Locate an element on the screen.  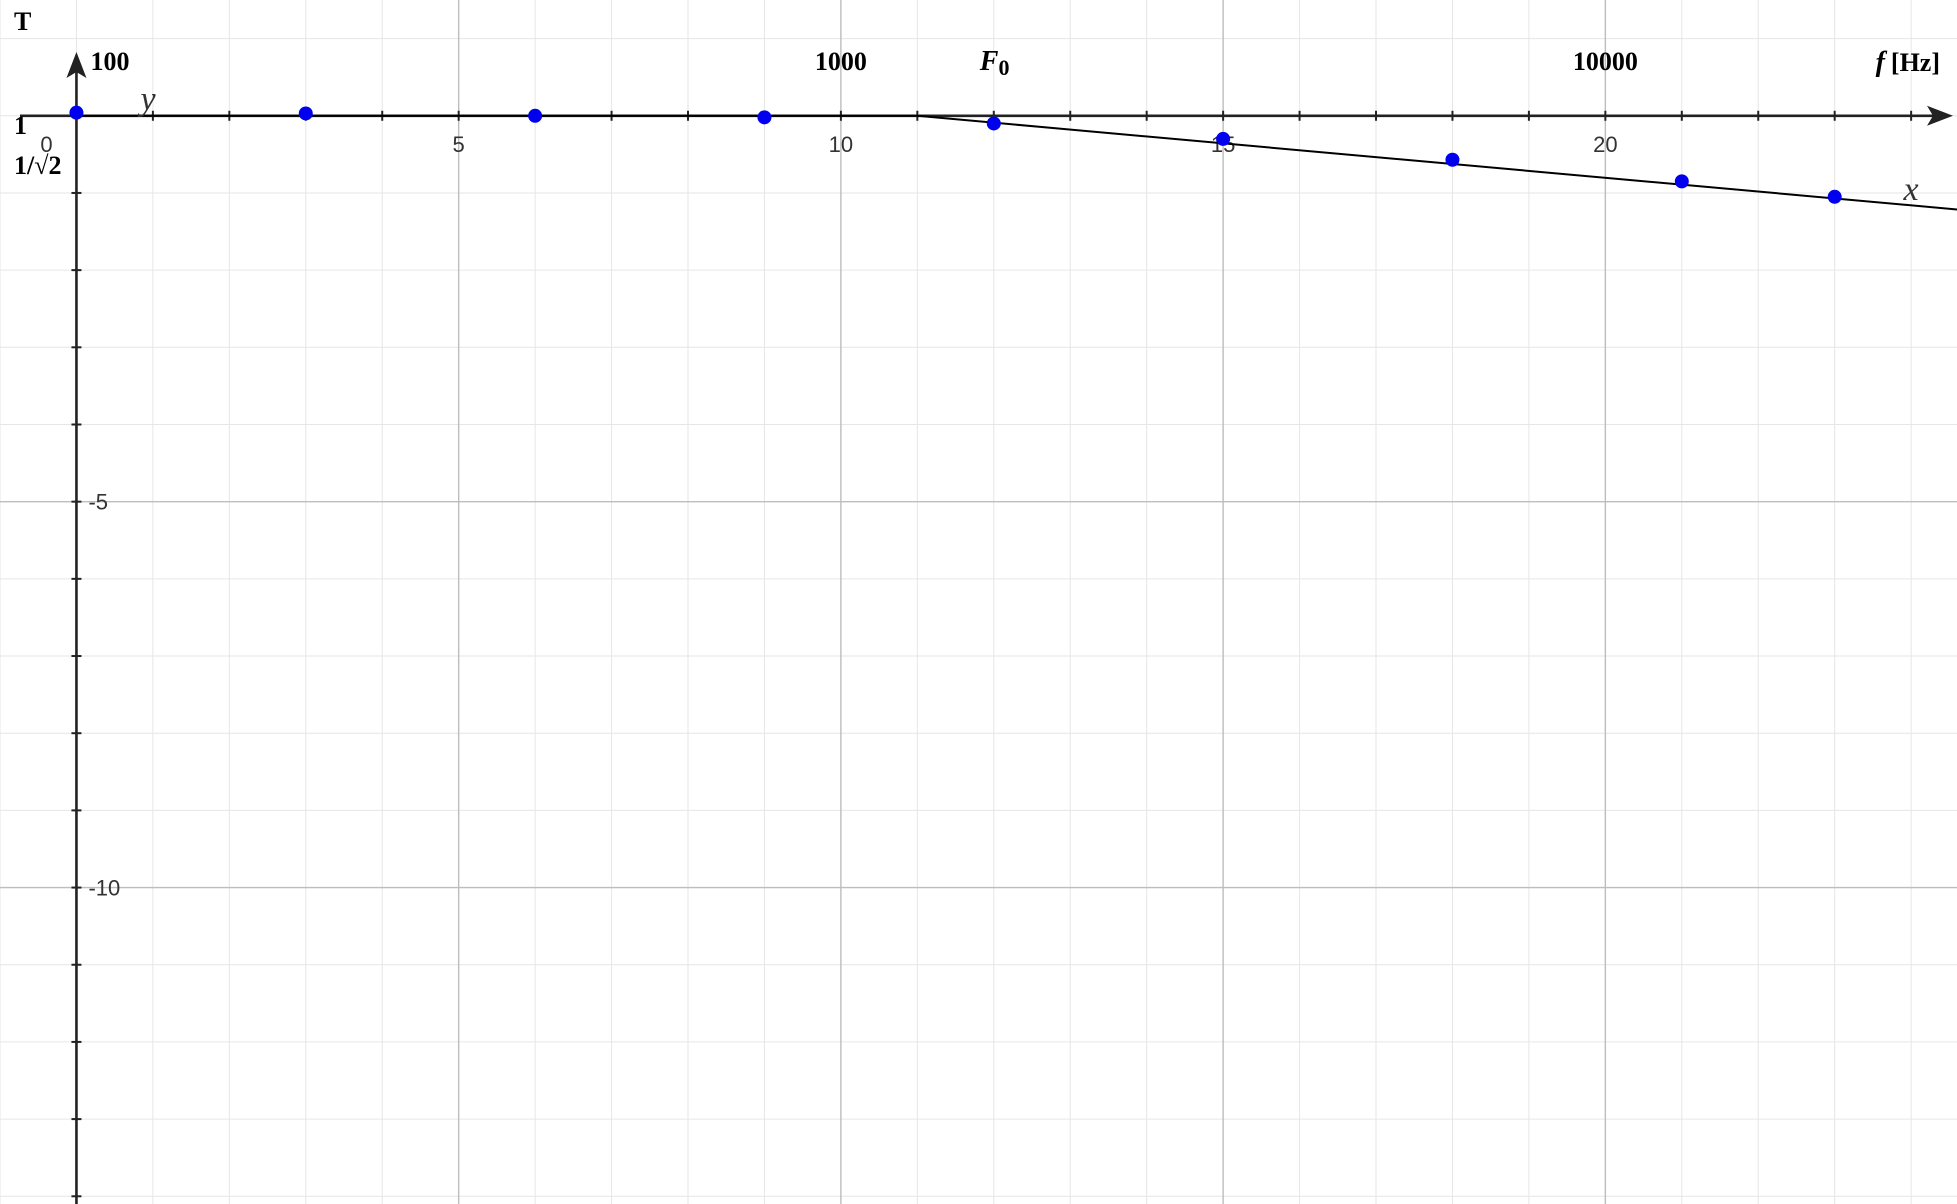
x-tick-label: 0 is located at coordinates (46, 144).